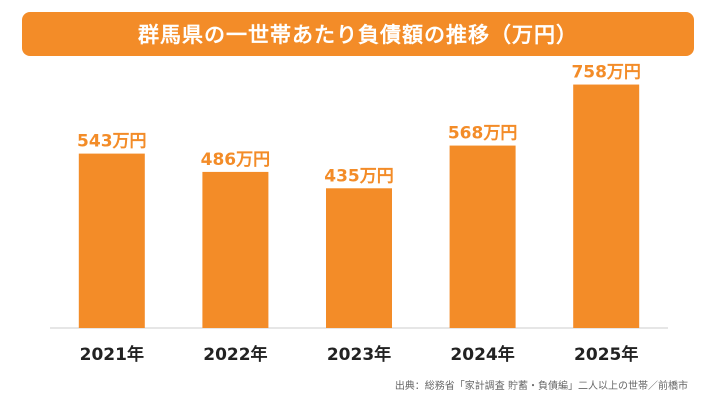 This screenshot has height=403, width=716. I want to click on x-tick-label-1: 2021年, so click(112, 354).